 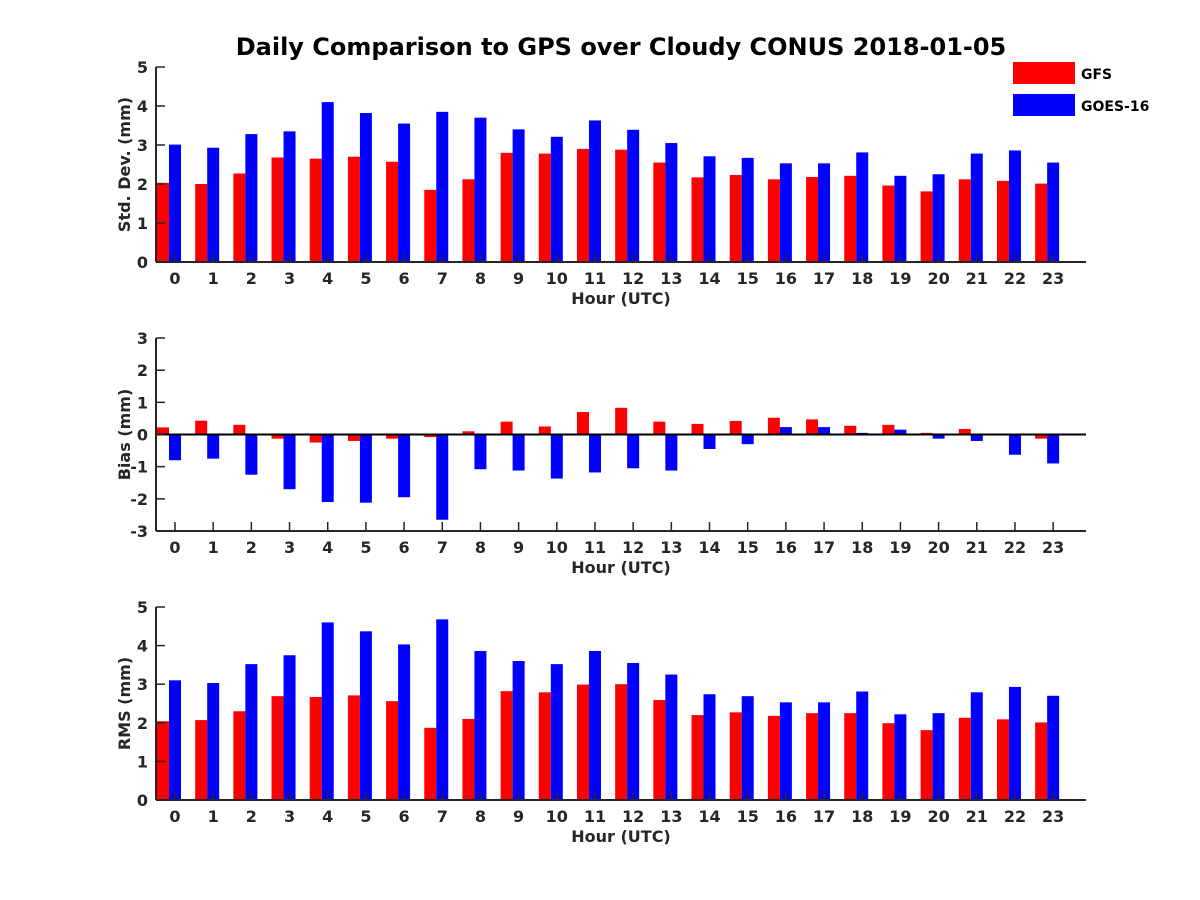 What do you see at coordinates (900, 816) in the screenshot?
I see `x-tick-label: 19` at bounding box center [900, 816].